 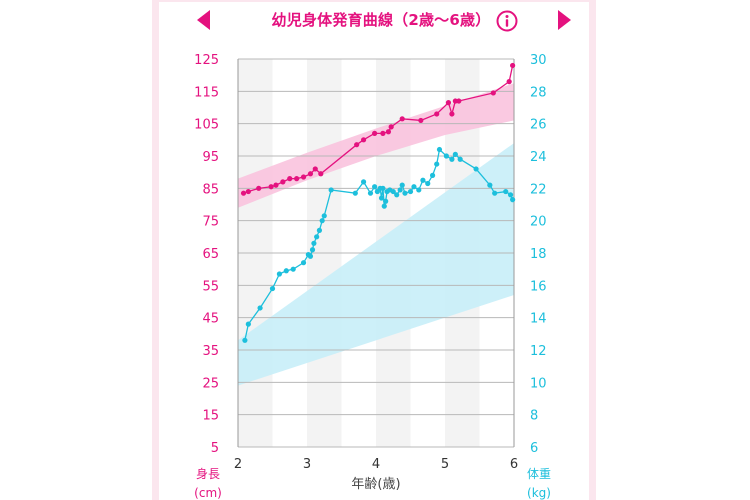 What do you see at coordinates (210, 254) in the screenshot?
I see `left-tick-label: 65` at bounding box center [210, 254].